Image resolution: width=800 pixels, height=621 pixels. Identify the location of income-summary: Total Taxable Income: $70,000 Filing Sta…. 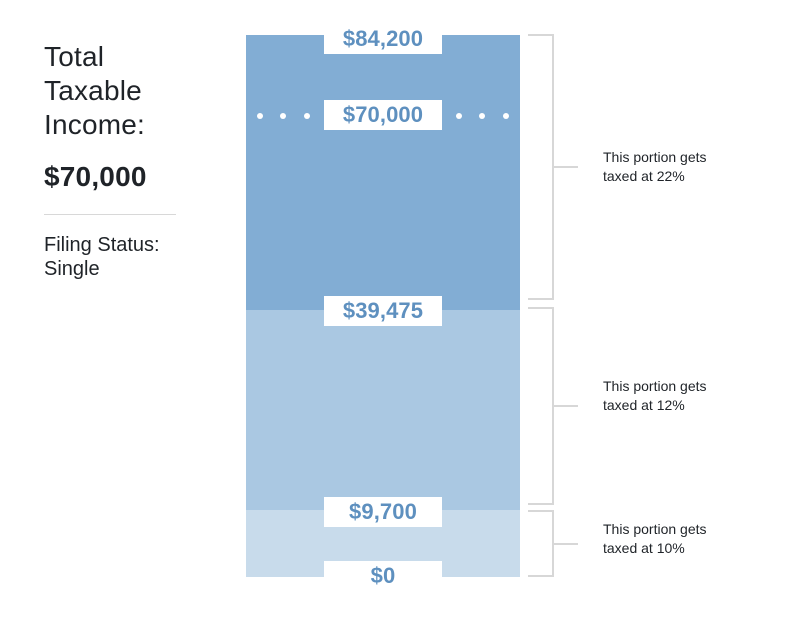
(110, 160).